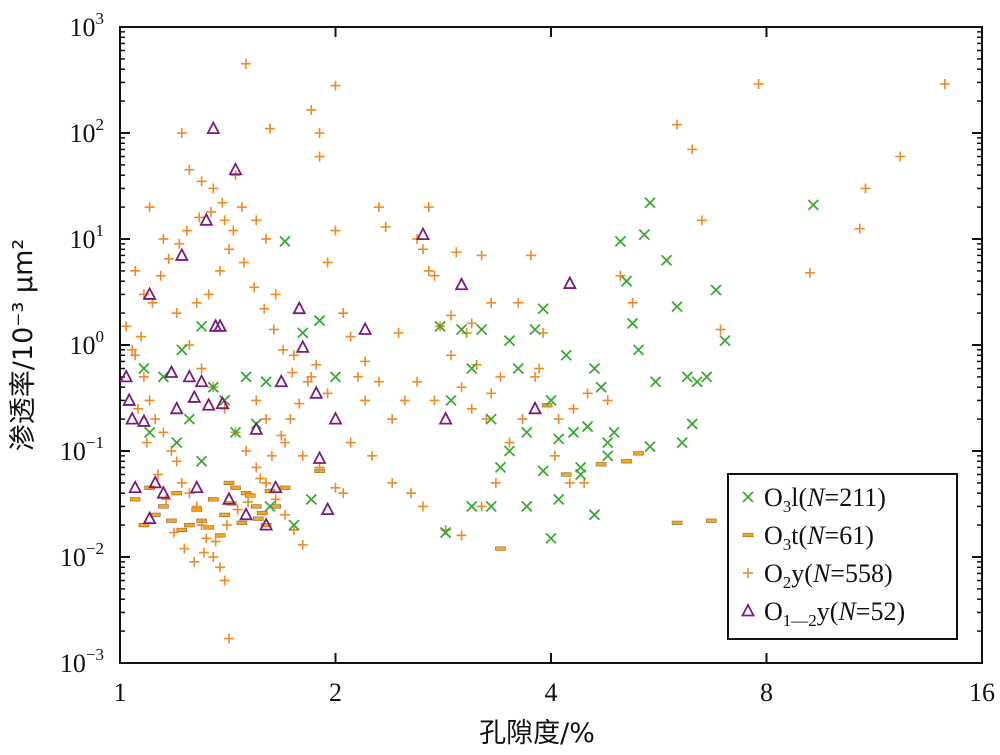 This screenshot has height=755, width=1000. Describe the element at coordinates (87, 25) in the screenshot. I see `y-tick-label: 10³` at that location.